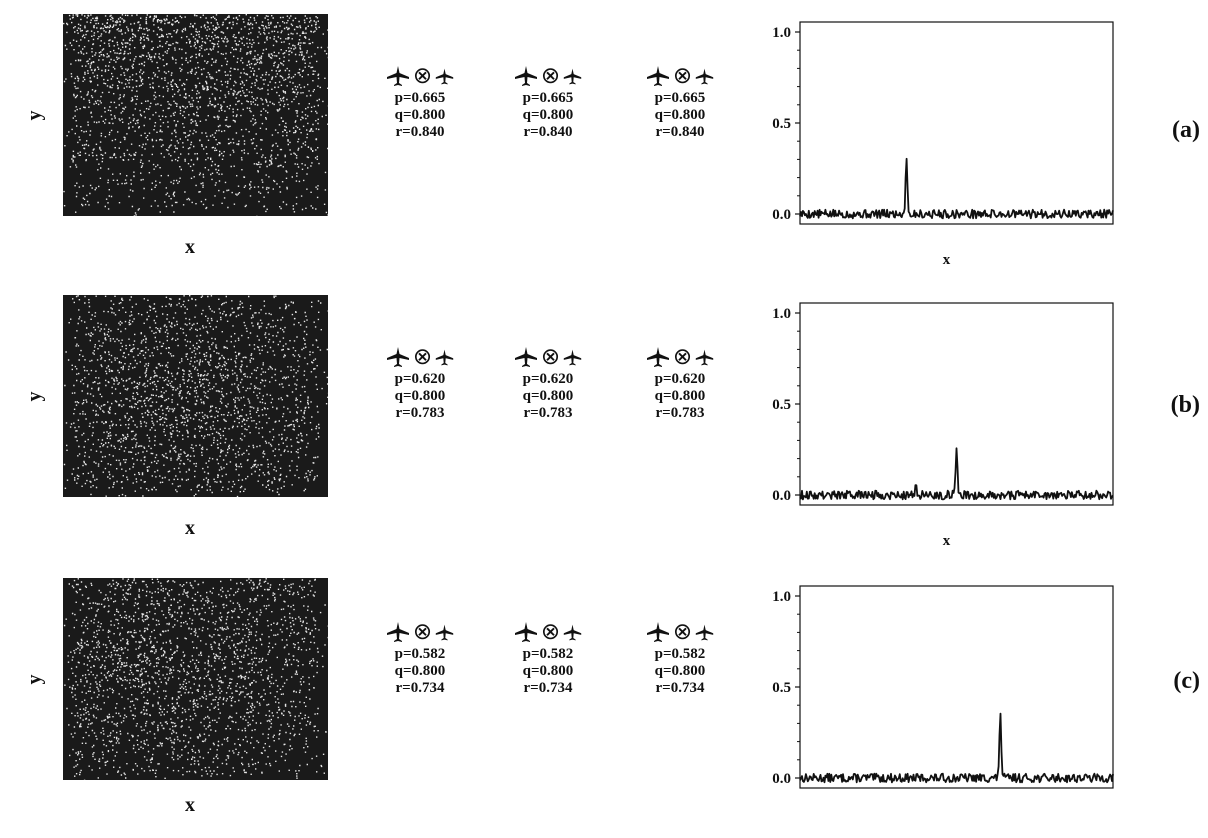 This screenshot has height=838, width=1208. What do you see at coordinates (1186, 130) in the screenshot?
I see `panel-label: (a)` at bounding box center [1186, 130].